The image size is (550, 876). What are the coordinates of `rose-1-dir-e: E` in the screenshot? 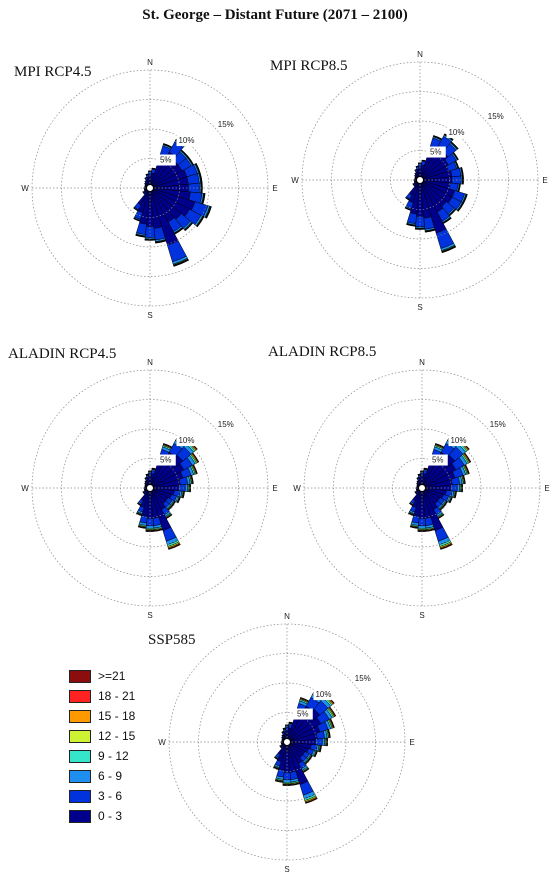 It's located at (544, 180).